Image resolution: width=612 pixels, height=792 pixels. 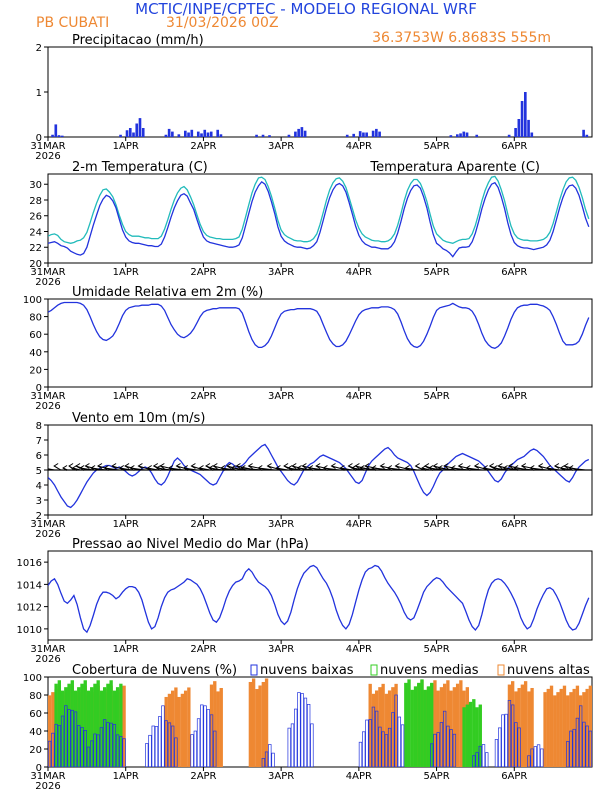 I want to click on y-tick-label: 40, so click(x=35, y=732).